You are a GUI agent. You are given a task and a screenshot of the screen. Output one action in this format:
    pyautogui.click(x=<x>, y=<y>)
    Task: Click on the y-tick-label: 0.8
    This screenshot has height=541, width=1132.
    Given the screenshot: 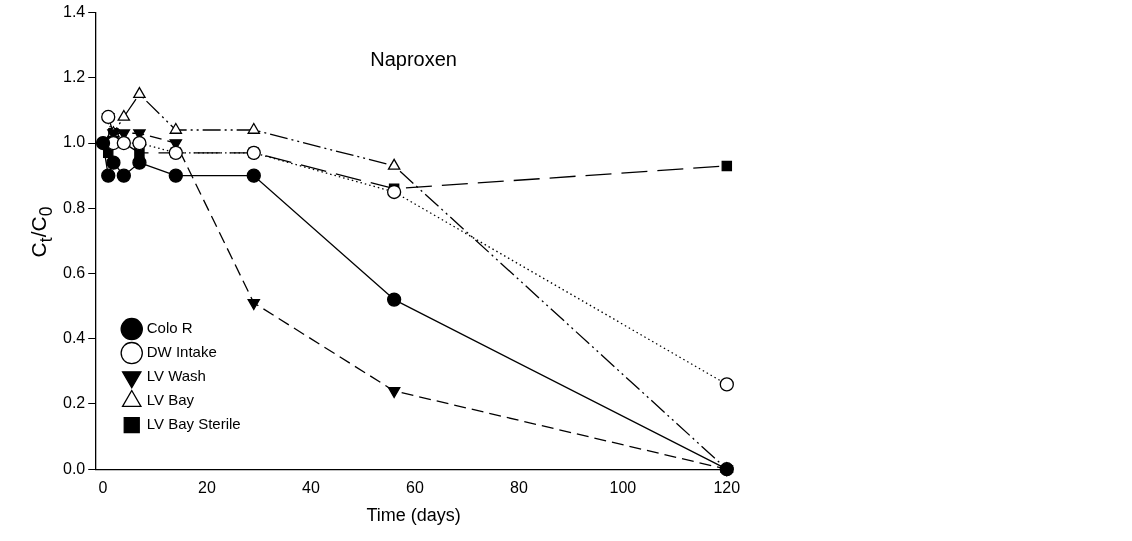 What is the action you would take?
    pyautogui.click(x=74, y=207)
    